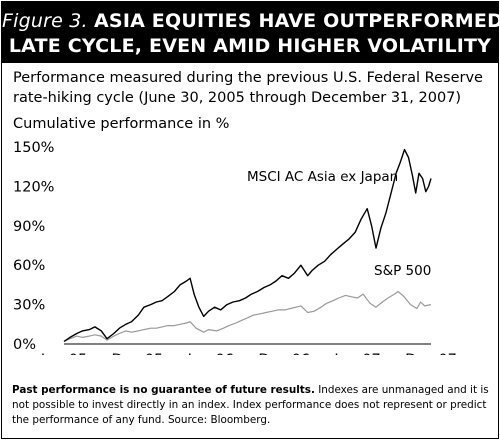 This screenshot has height=440, width=500. I want to click on figure-title-line2: LATE CYCLE, EVEN AMID HIGHER VOLATILITY, so click(250, 46).